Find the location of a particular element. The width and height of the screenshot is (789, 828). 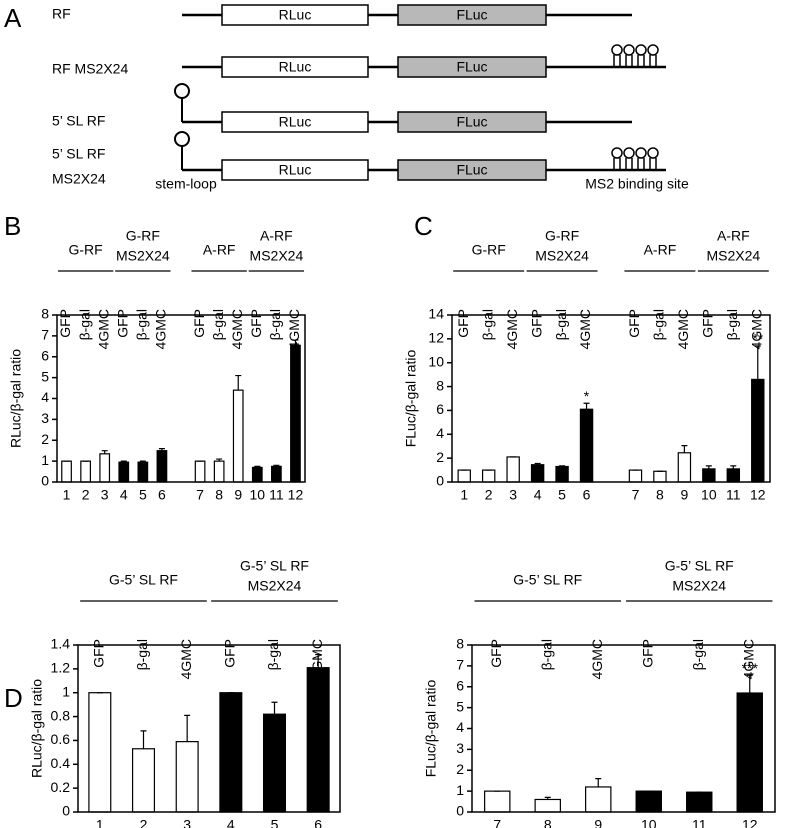

x-tick-label: 4 is located at coordinates (231, 822).